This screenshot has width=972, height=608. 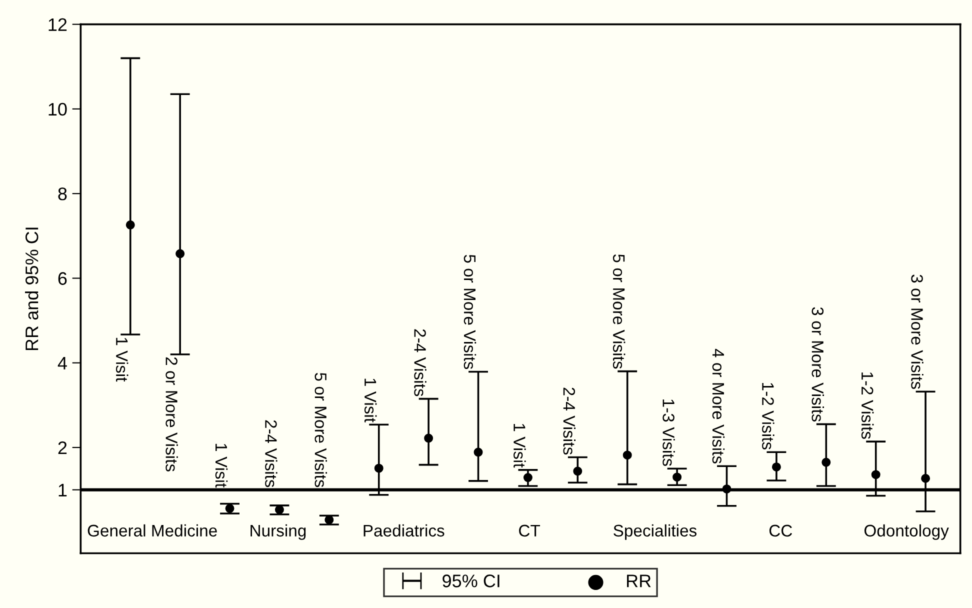 What do you see at coordinates (668, 433) in the screenshot?
I see `x-tick-label: 1-3 Visits` at bounding box center [668, 433].